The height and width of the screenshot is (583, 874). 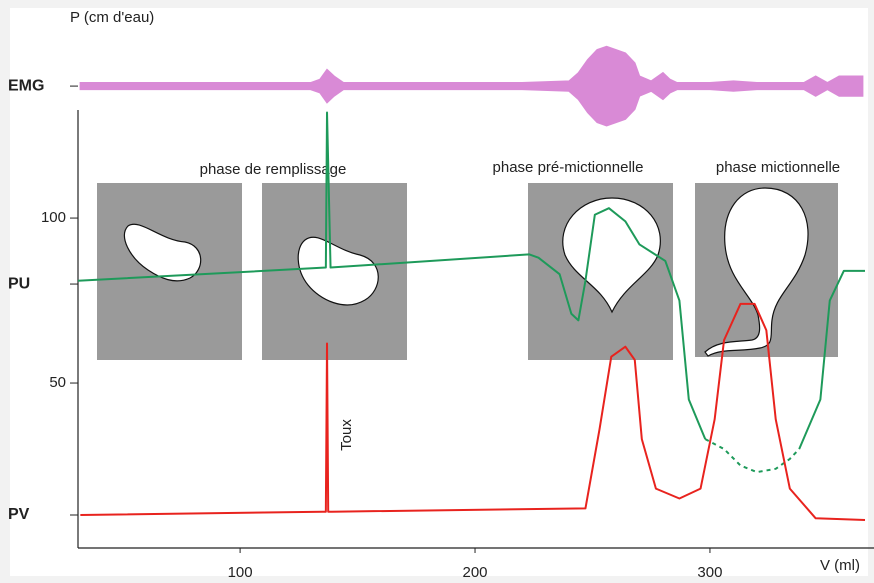 I want to click on y-tick-label: PV, so click(x=19, y=514).